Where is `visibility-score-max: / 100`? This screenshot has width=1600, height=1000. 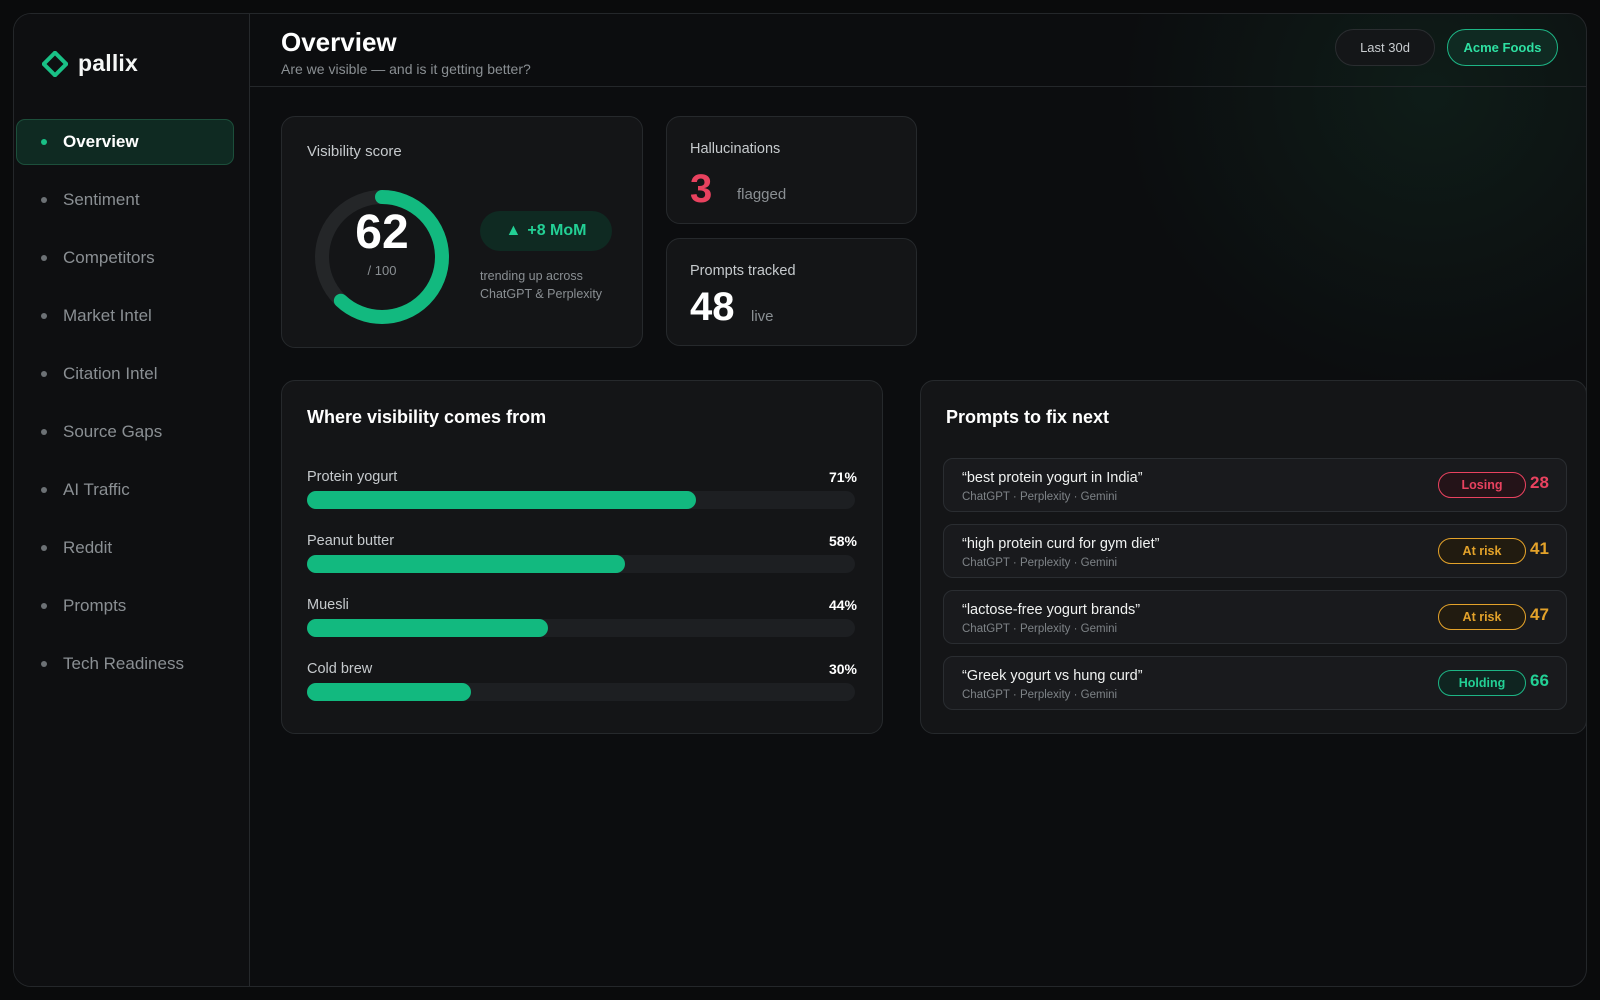 visibility-score-max: / 100 is located at coordinates (382, 270).